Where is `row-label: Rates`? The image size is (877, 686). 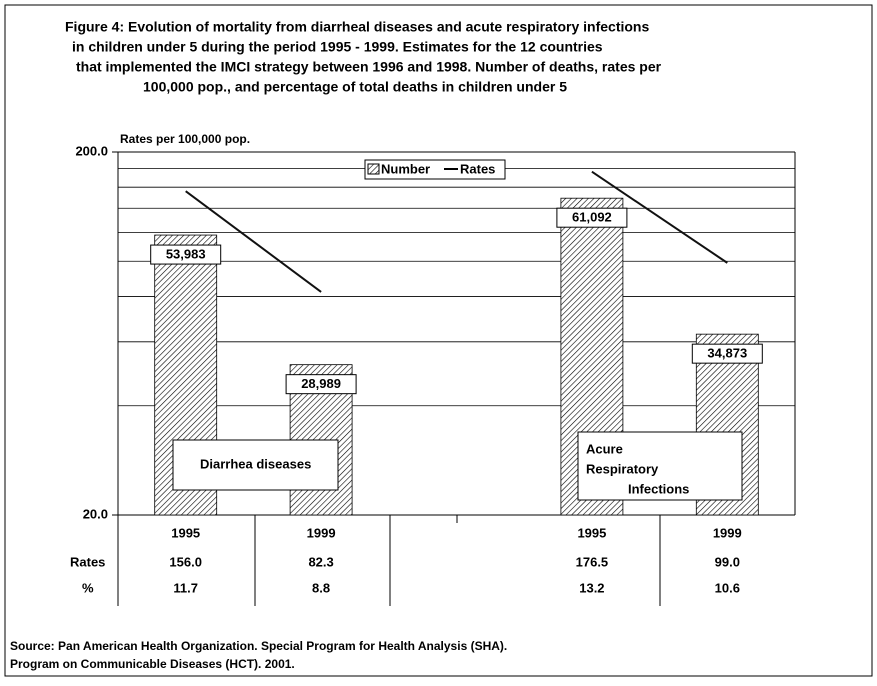 row-label: Rates is located at coordinates (87, 561).